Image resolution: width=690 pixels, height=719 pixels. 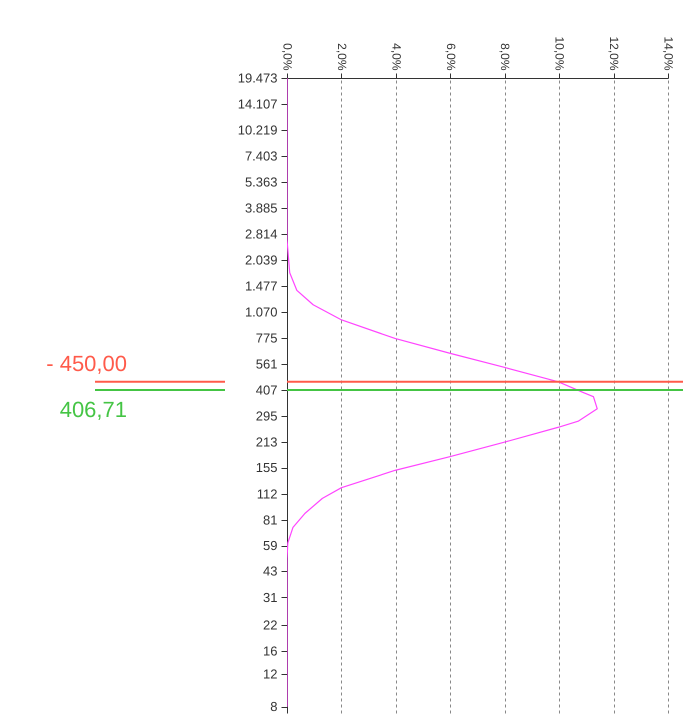 What do you see at coordinates (261, 208) in the screenshot?
I see `y-tick-label: 3.885` at bounding box center [261, 208].